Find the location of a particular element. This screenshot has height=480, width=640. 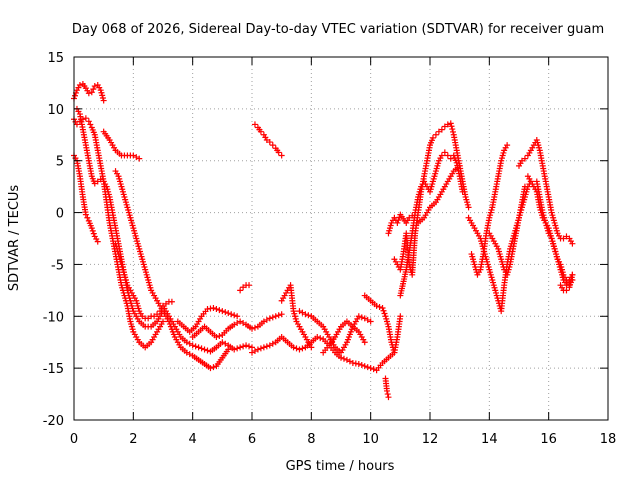

y-tick-labels: -20 -15 -10 -5 0 5 10 15 is located at coordinates (53, 240).